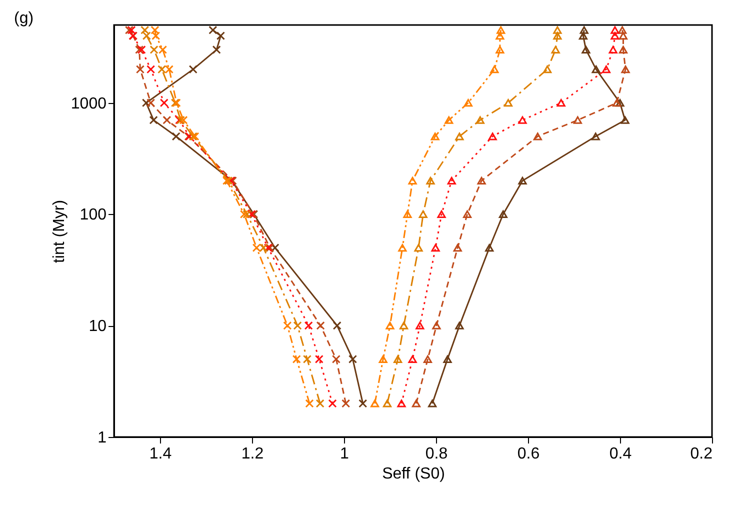 Image resolution: width=750 pixels, height=525 pixels. Describe the element at coordinates (413, 474) in the screenshot. I see `x-axis-title: Seff (S0)` at that location.